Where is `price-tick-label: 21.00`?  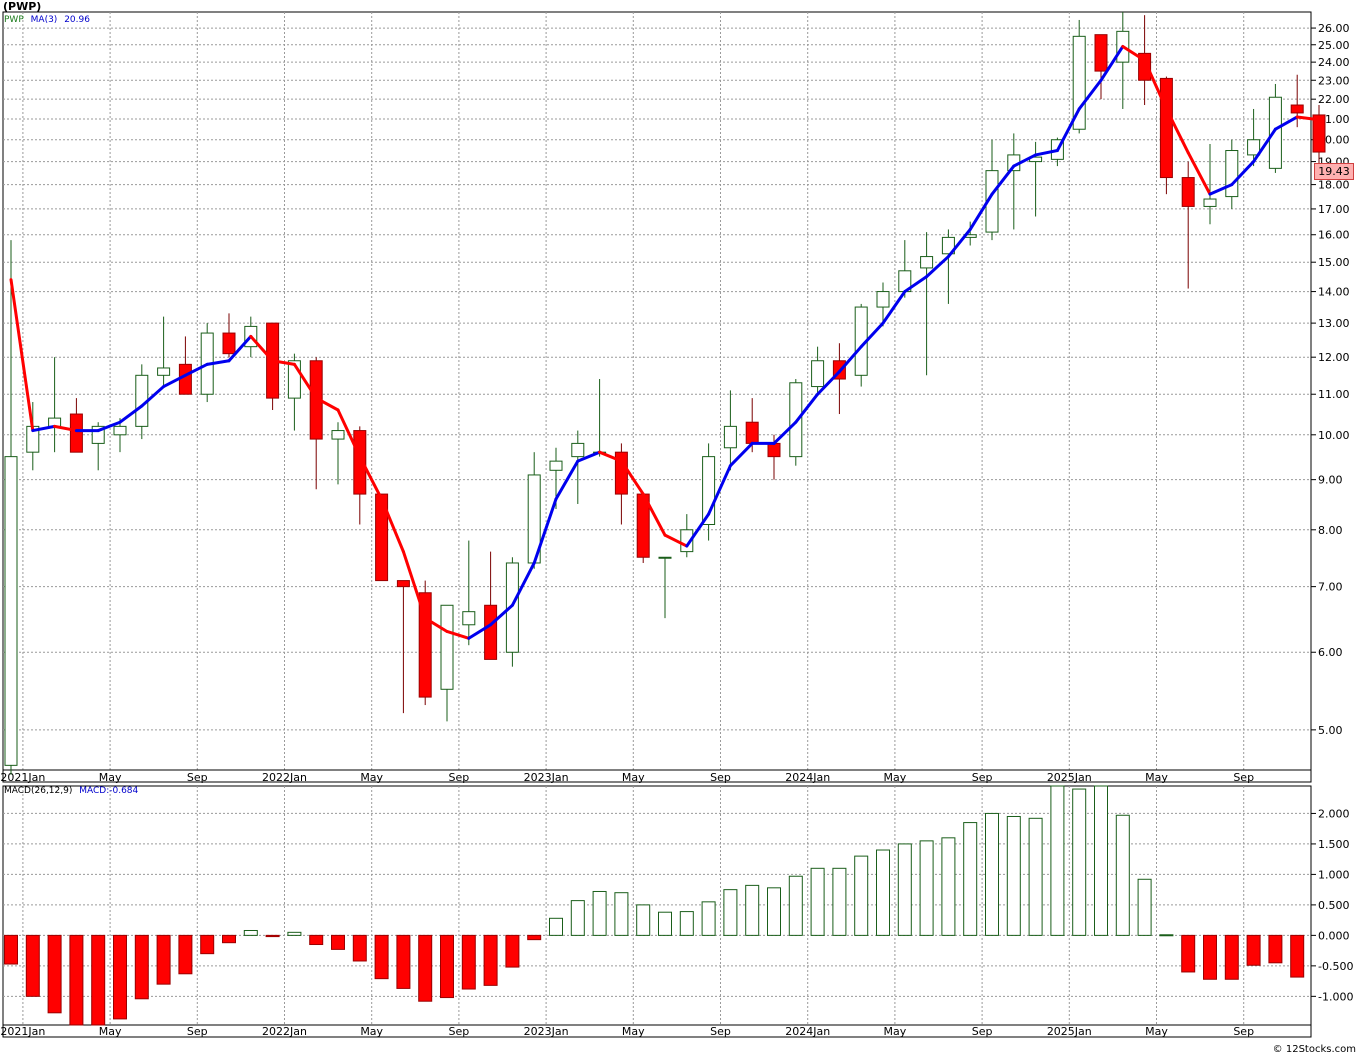 price-tick-label: 21.00 is located at coordinates (1334, 119).